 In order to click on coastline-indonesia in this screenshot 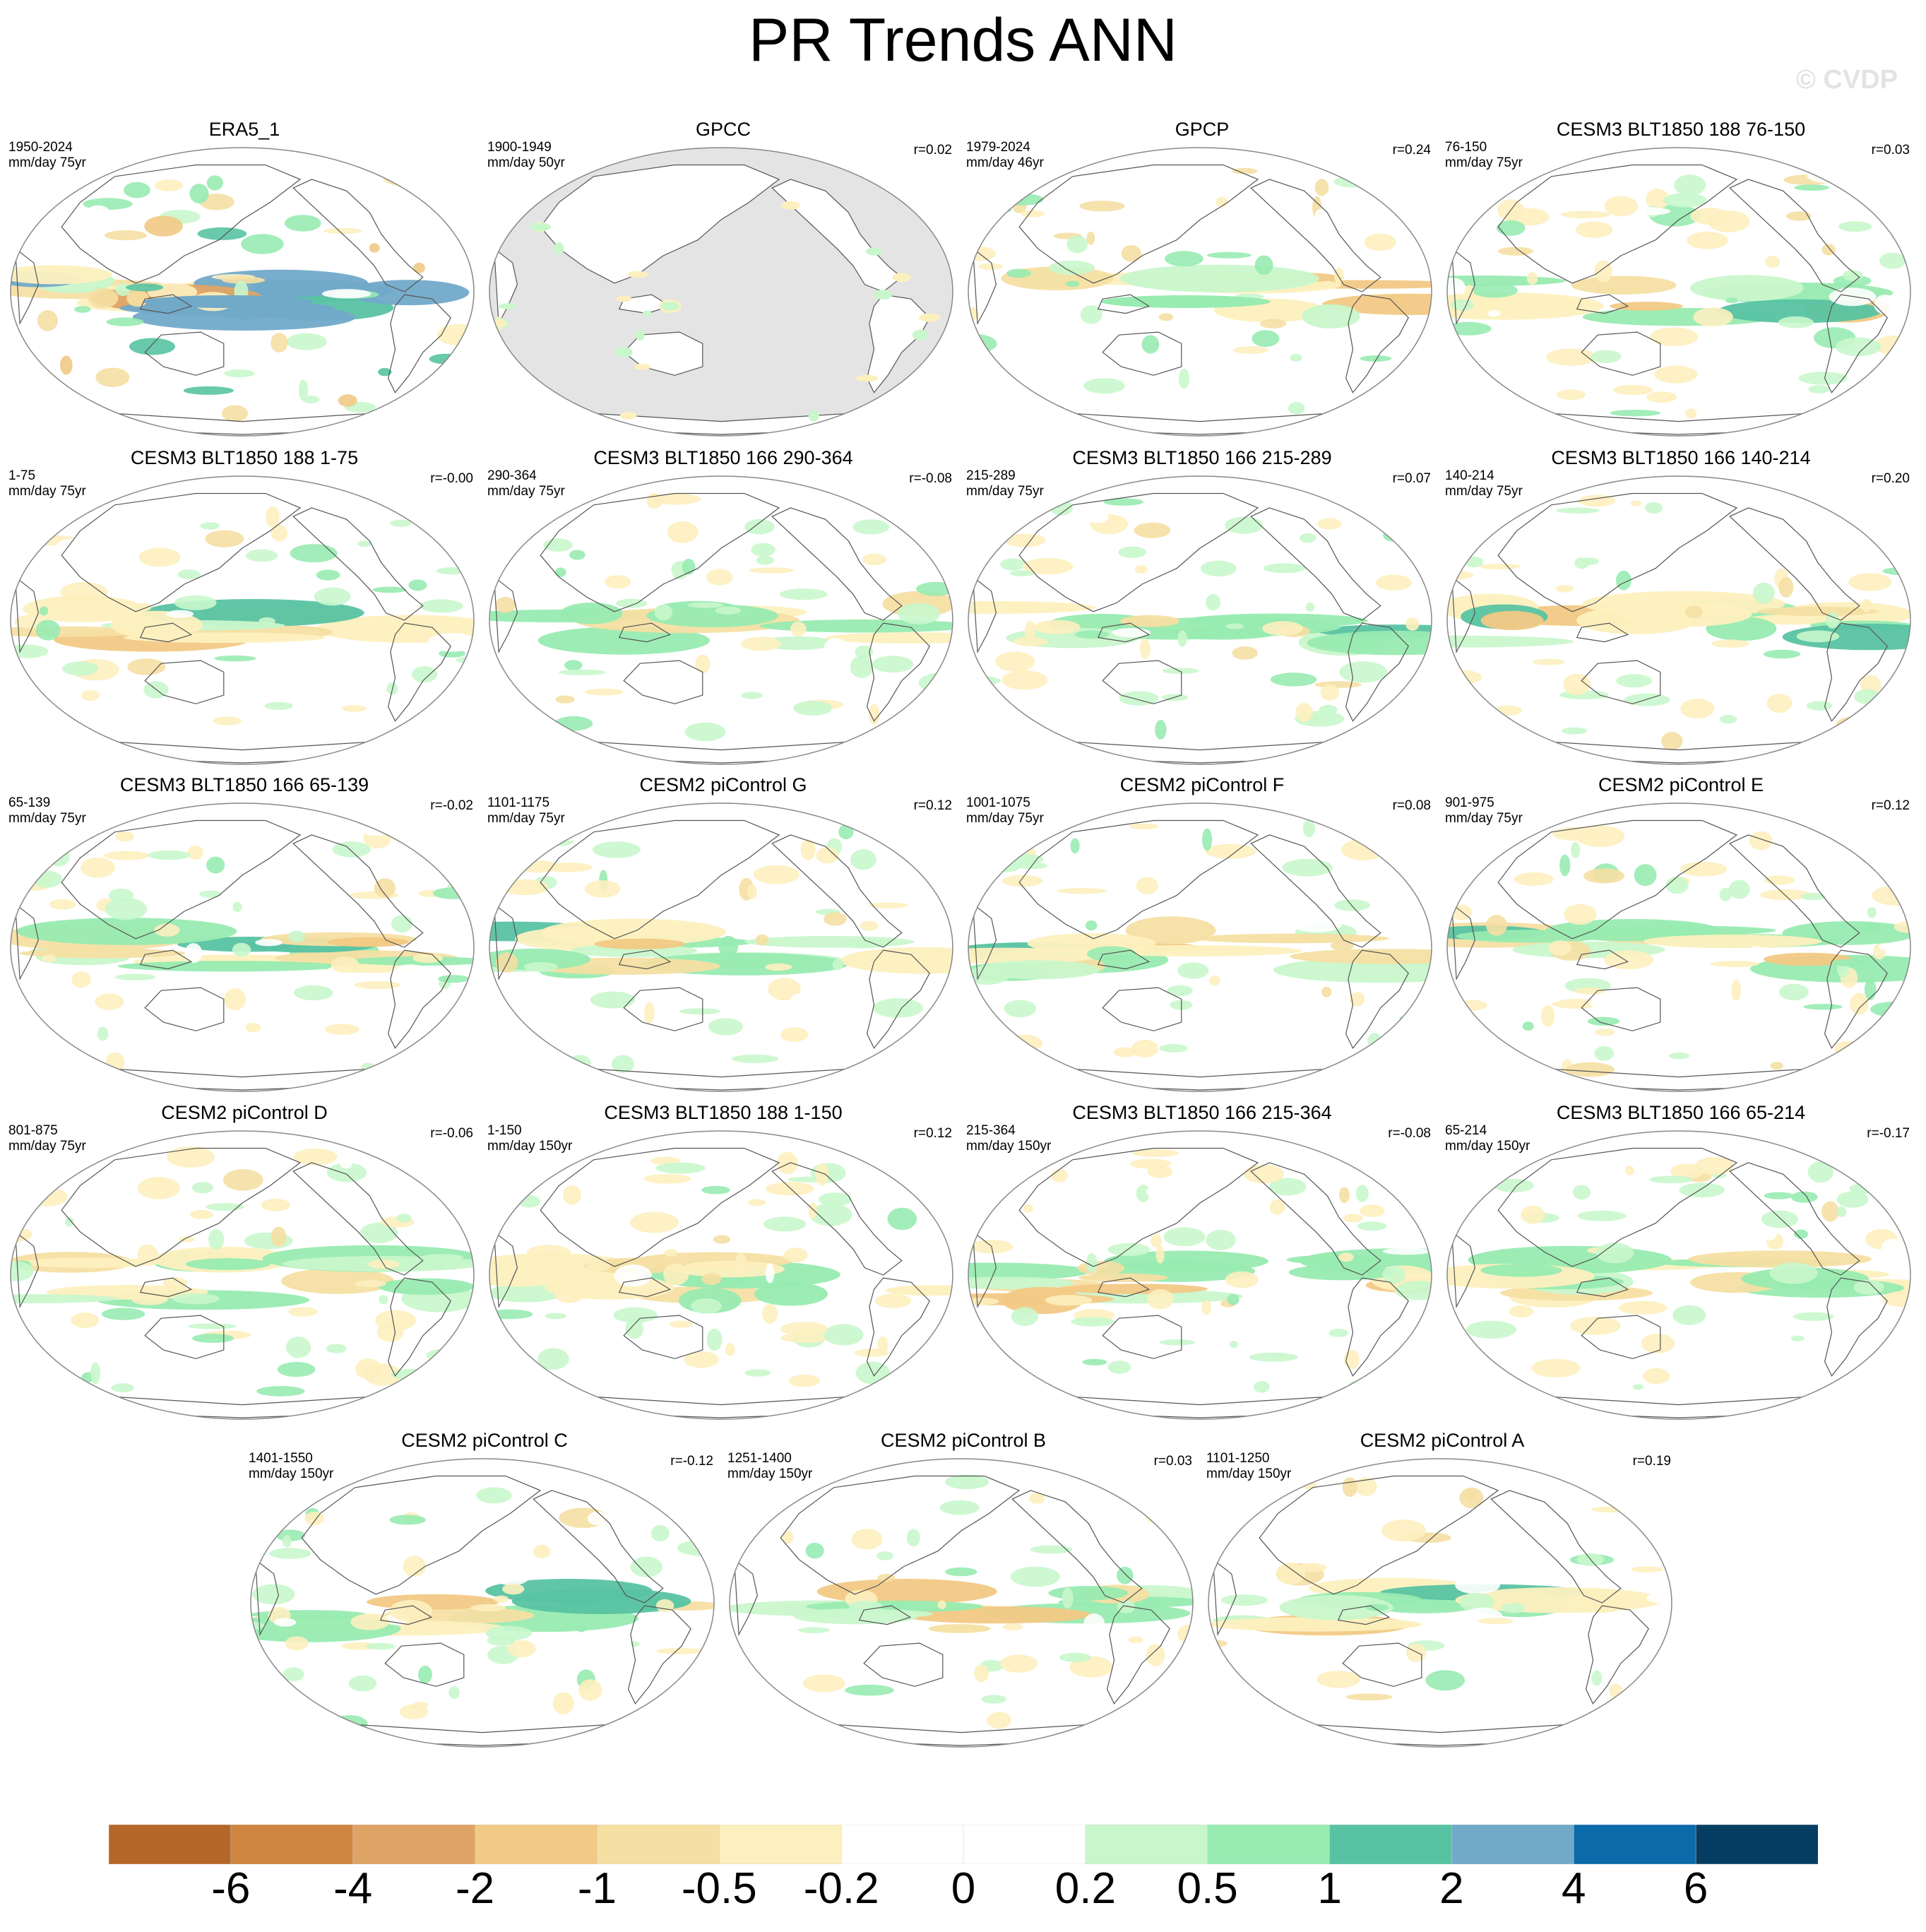, I will do `click(166, 1287)`.